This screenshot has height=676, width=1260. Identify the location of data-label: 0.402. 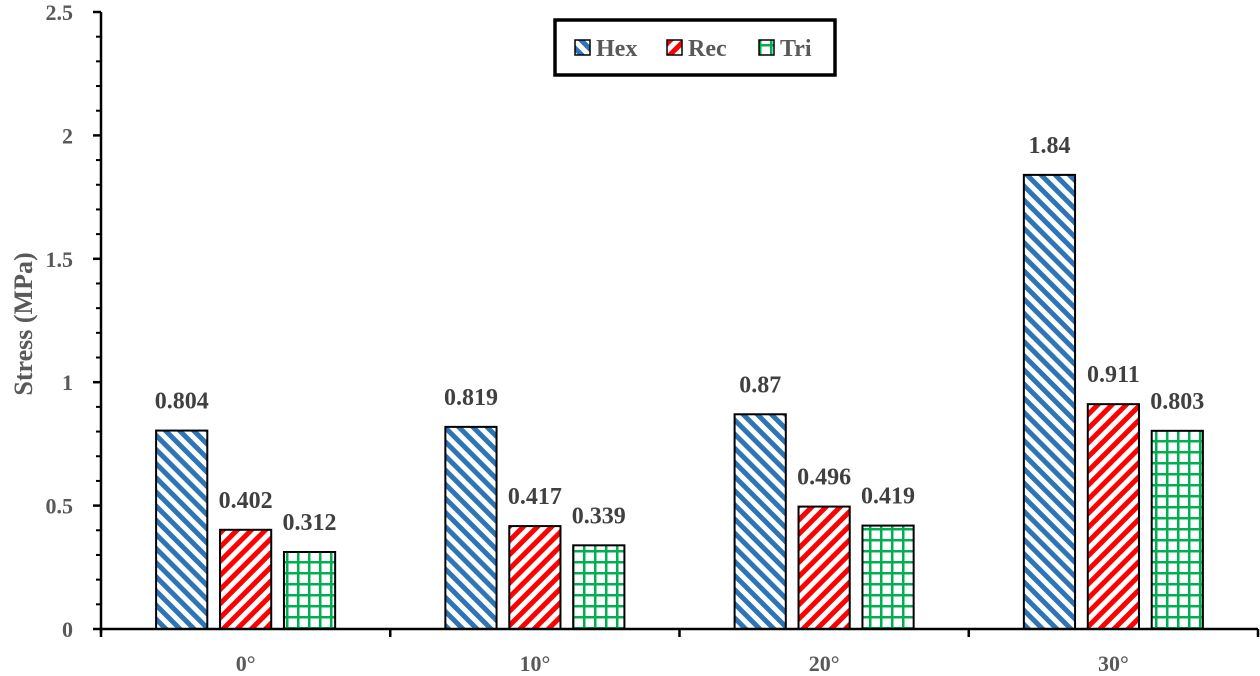
(246, 501).